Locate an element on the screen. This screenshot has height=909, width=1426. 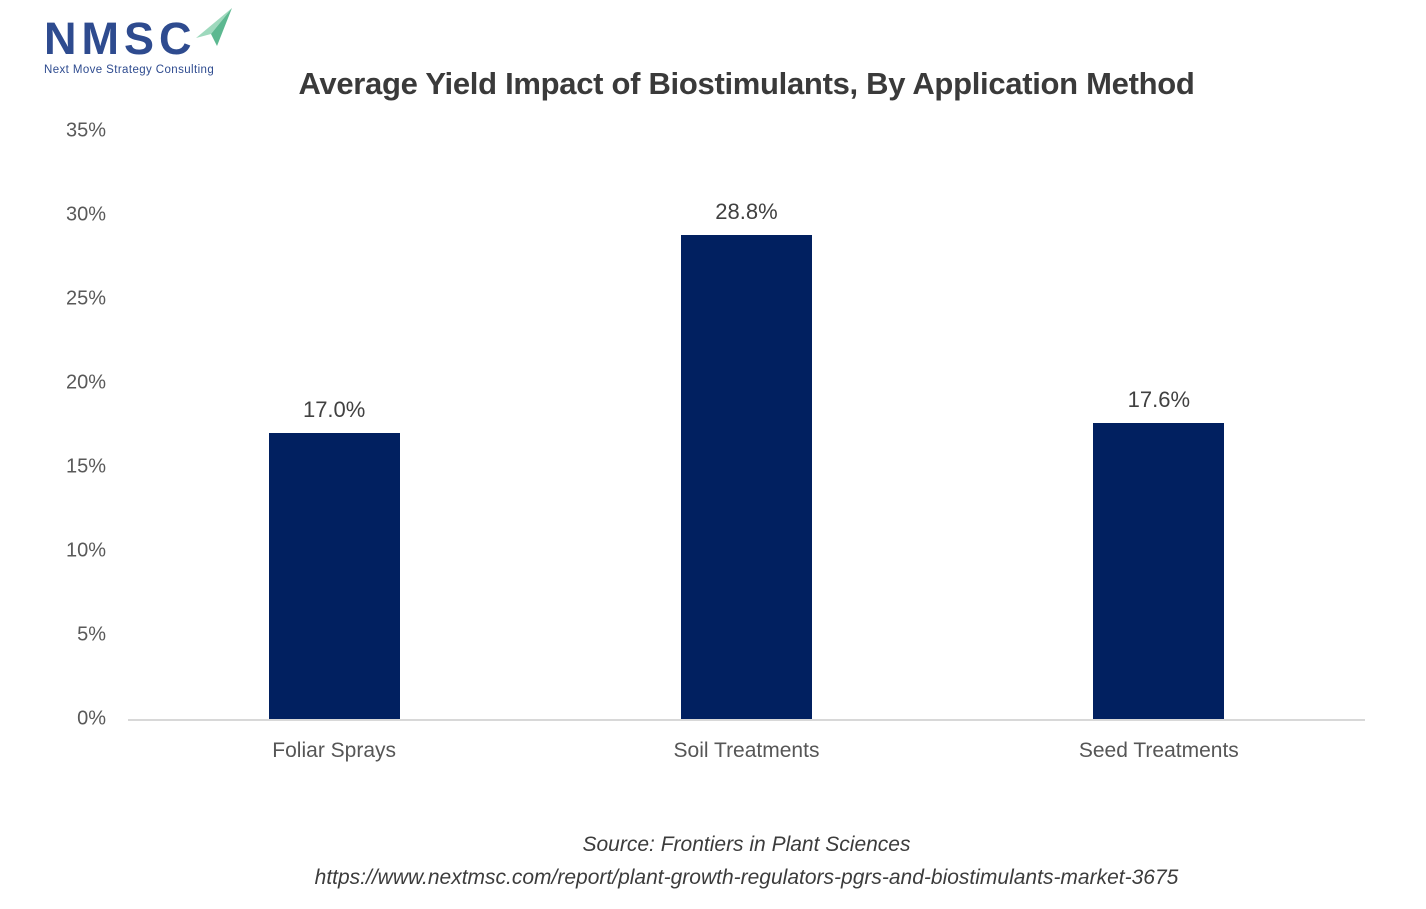
bar-value-label: 17.0% is located at coordinates (334, 410).